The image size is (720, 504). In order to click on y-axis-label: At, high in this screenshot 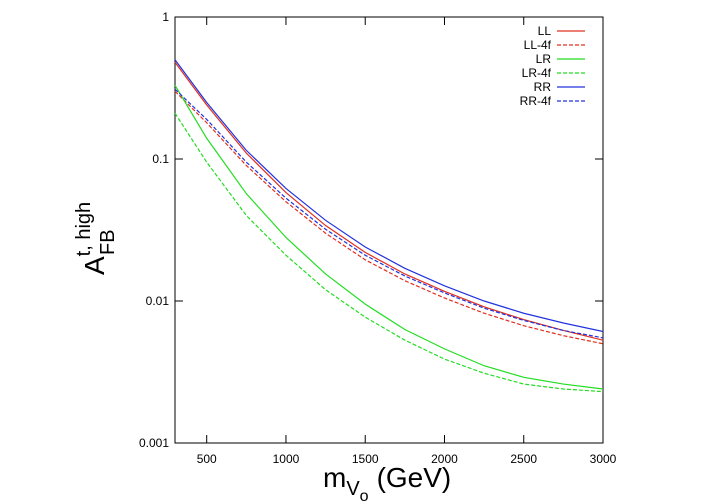, I will do `click(91, 238)`.